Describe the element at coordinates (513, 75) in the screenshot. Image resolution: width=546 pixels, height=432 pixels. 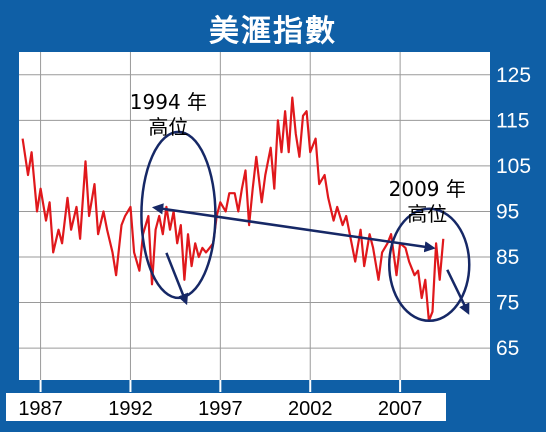
I see `y-tick-label: 125` at that location.